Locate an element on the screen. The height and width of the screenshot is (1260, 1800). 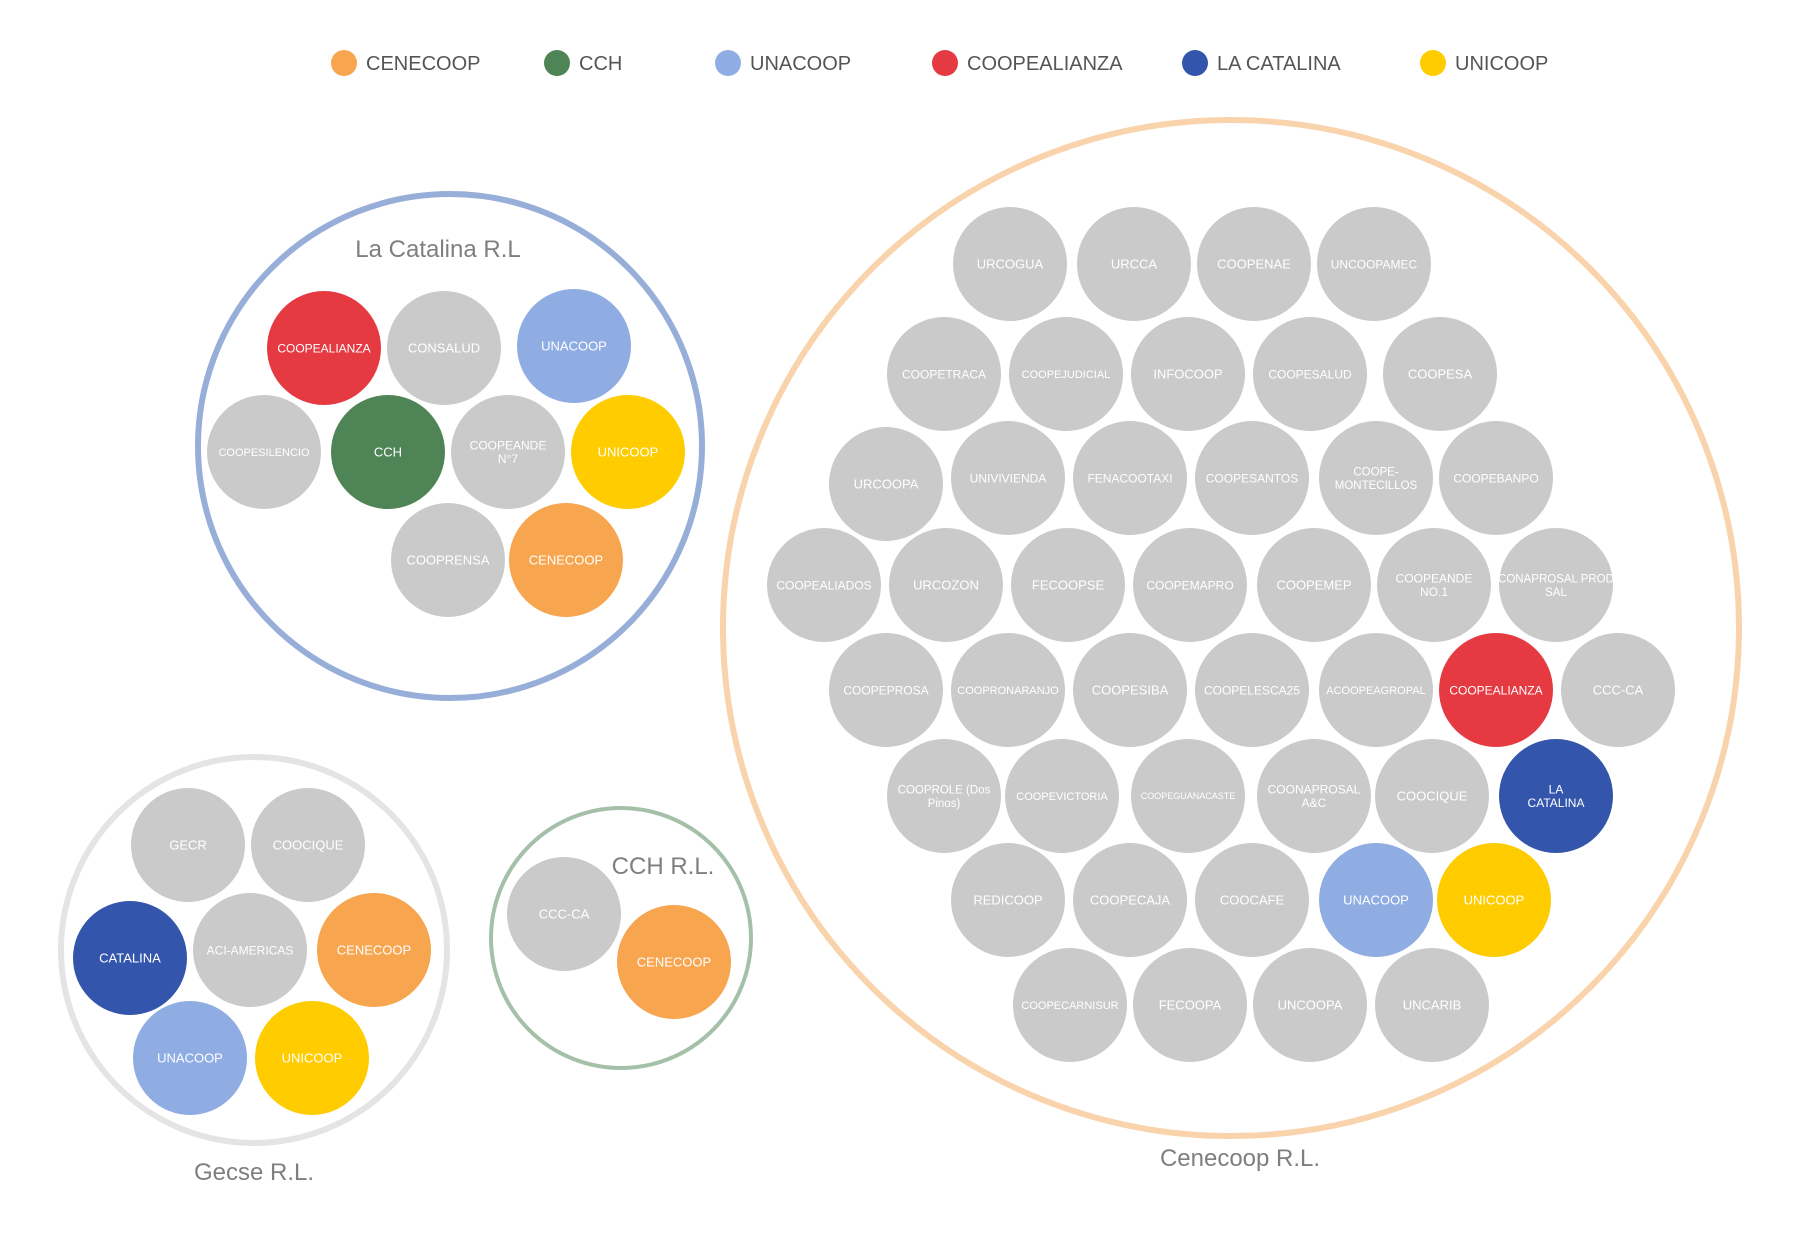
member-label: COOPETRACA is located at coordinates (944, 374).